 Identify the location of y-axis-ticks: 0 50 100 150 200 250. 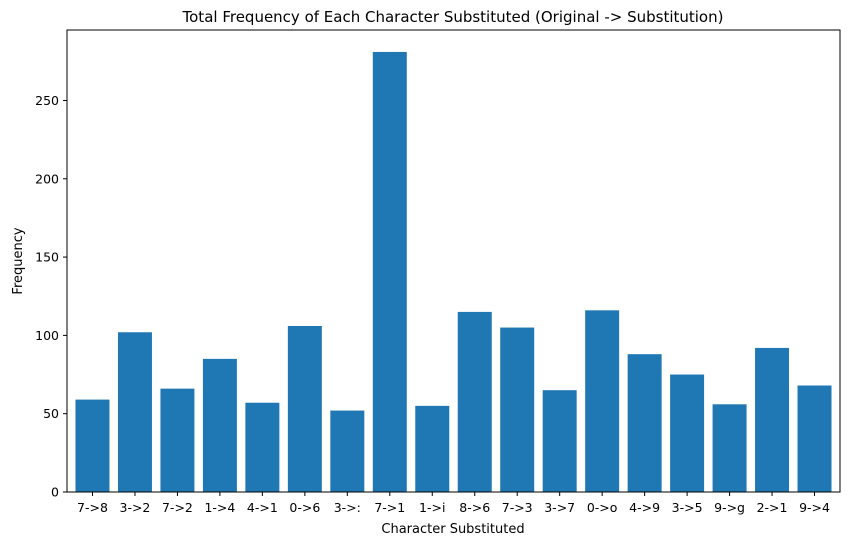
(51, 296).